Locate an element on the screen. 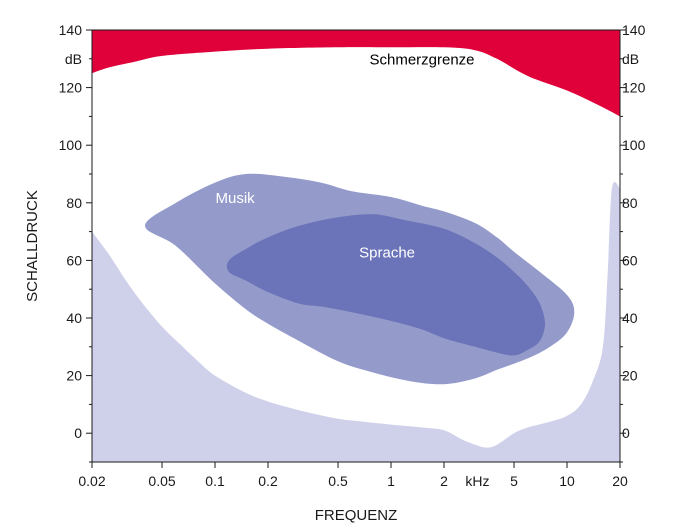 This screenshot has width=697, height=529. y-axis-title: SCHALLDRUCK is located at coordinates (32, 246).